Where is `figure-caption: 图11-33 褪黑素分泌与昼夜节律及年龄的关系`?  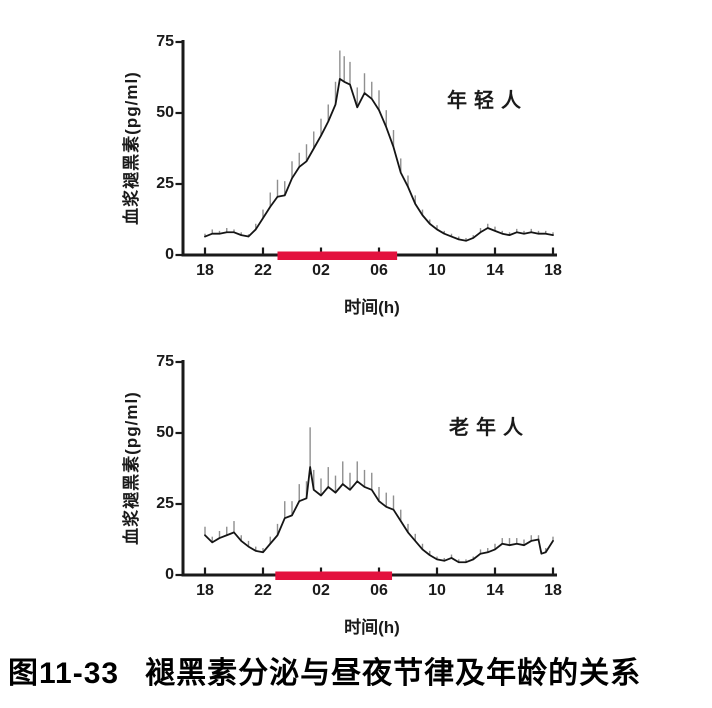 figure-caption: 图11-33 褪黑素分泌与昼夜节律及年龄的关系 is located at coordinates (358, 670).